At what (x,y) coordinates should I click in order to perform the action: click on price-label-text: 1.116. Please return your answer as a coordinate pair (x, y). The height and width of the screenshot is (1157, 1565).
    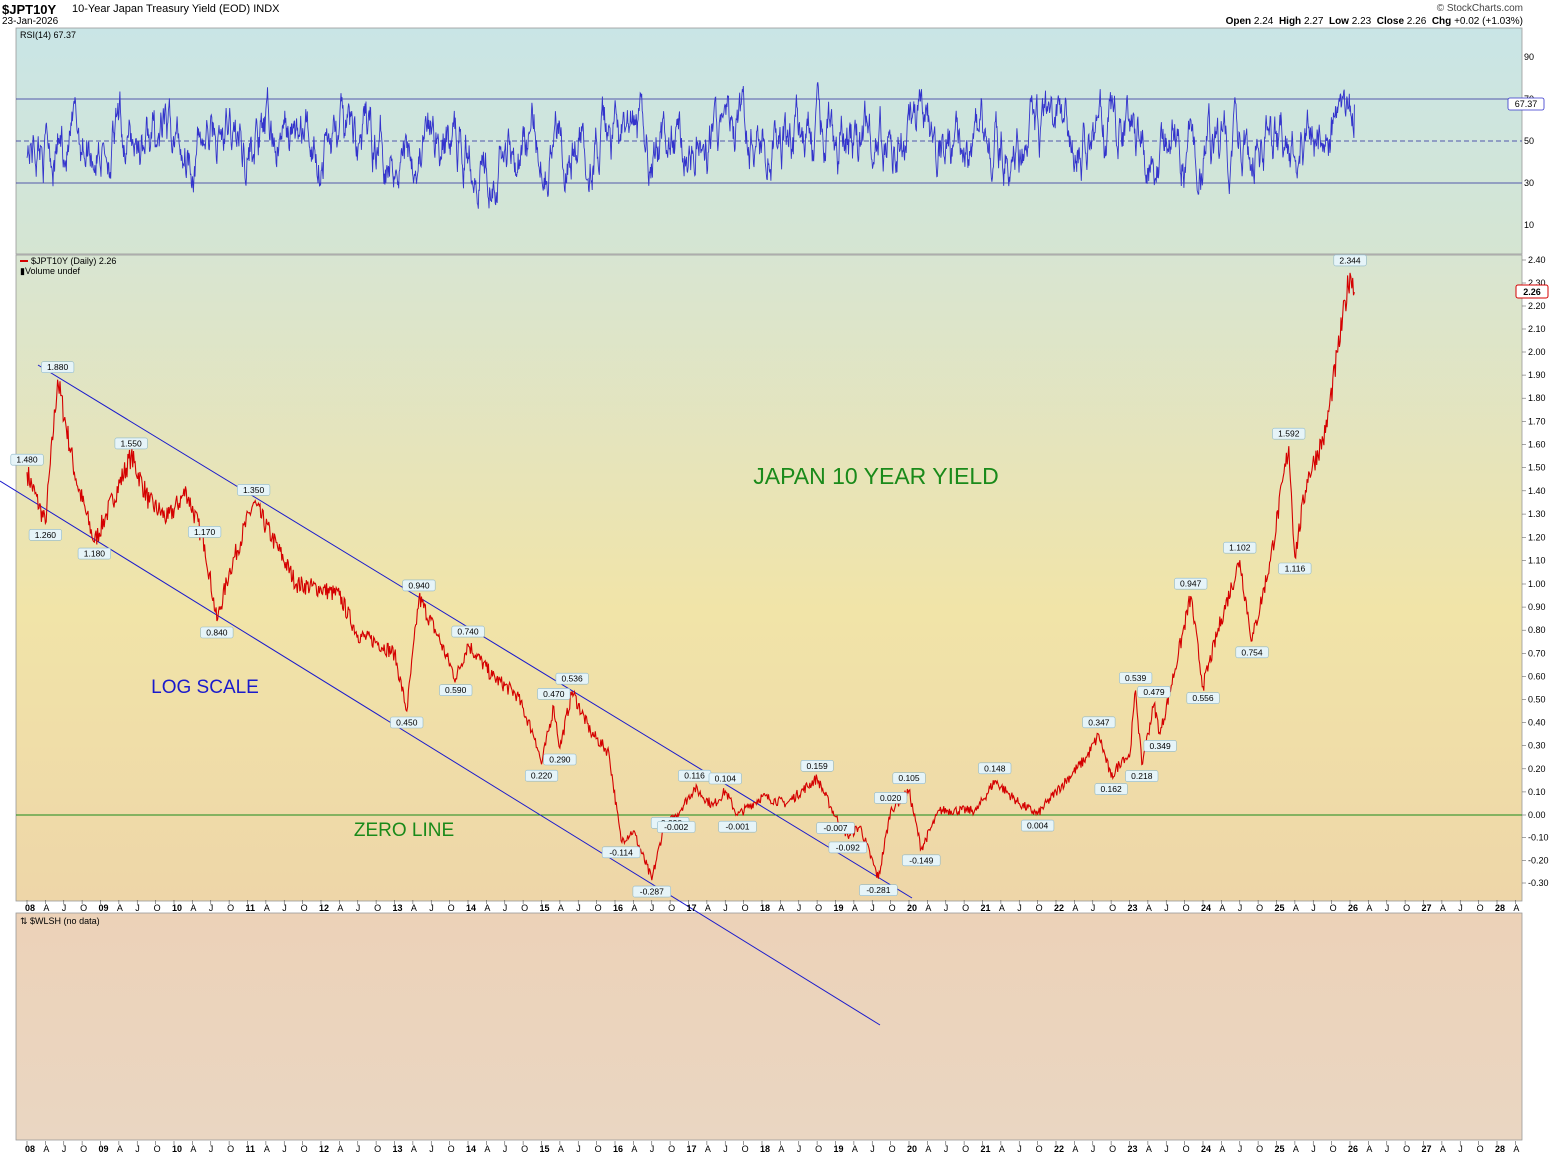
    Looking at the image, I should click on (1295, 569).